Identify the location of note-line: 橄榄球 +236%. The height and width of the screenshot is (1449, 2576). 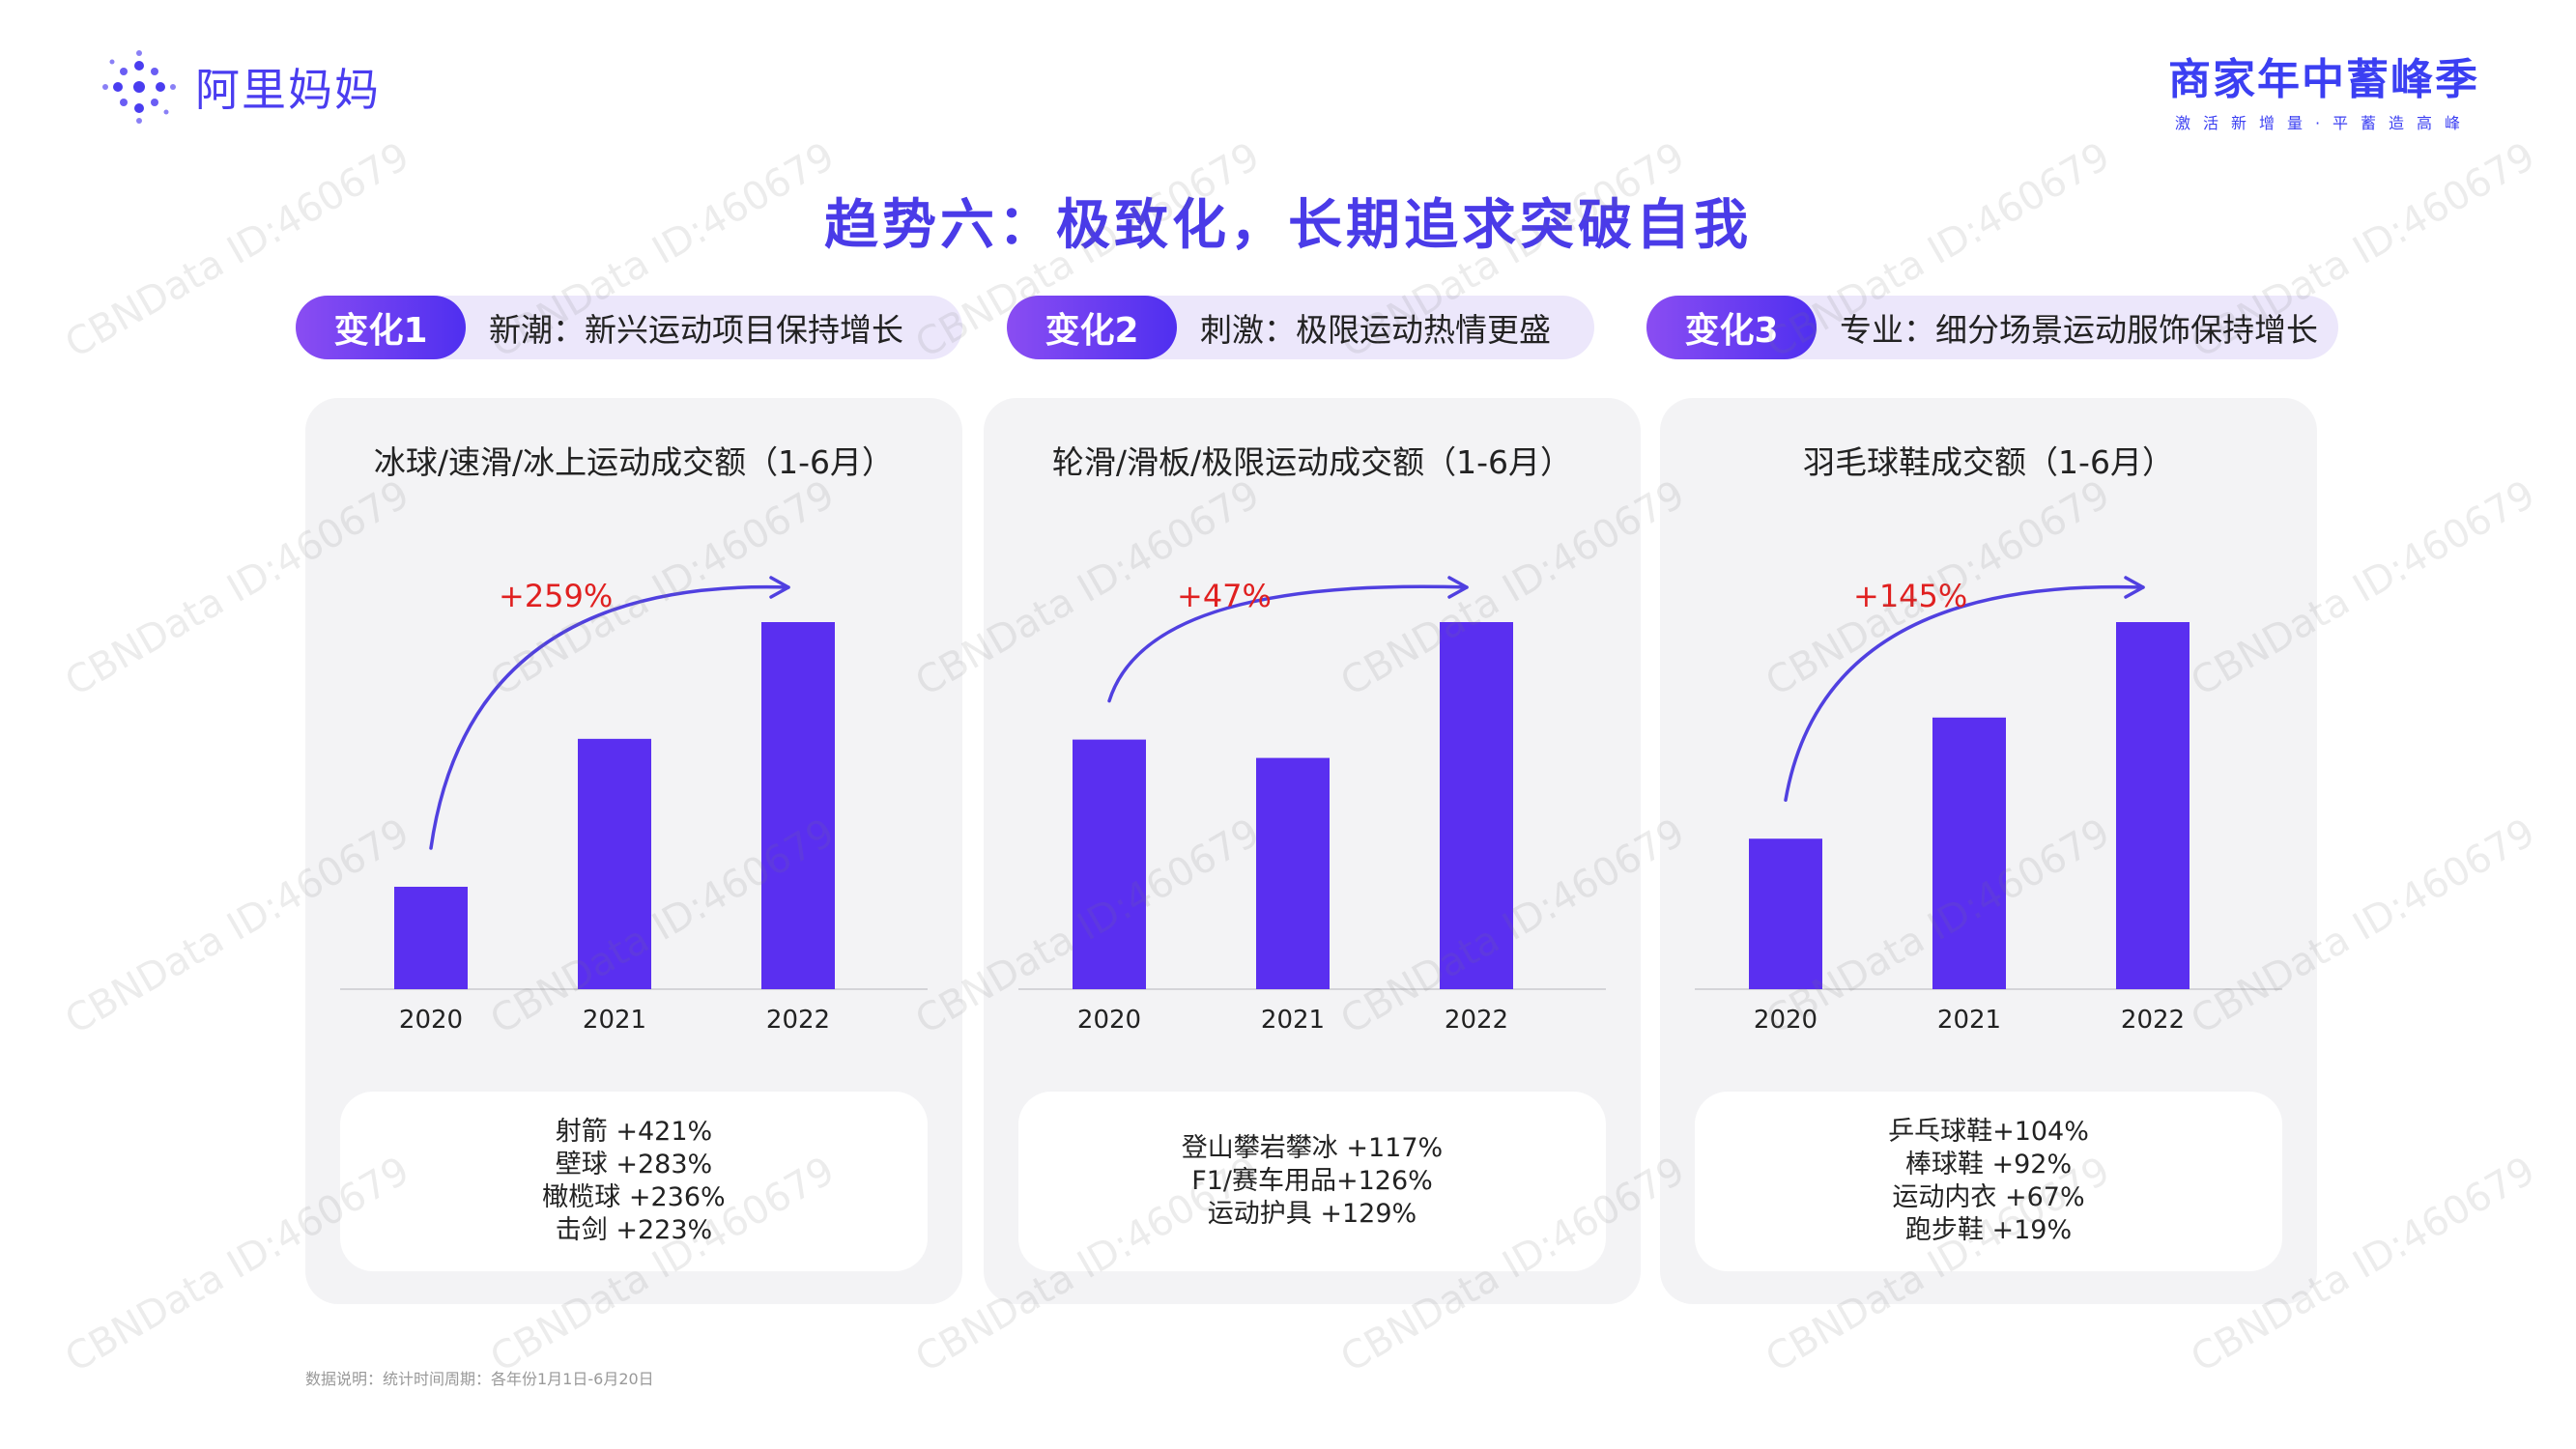
(634, 1197).